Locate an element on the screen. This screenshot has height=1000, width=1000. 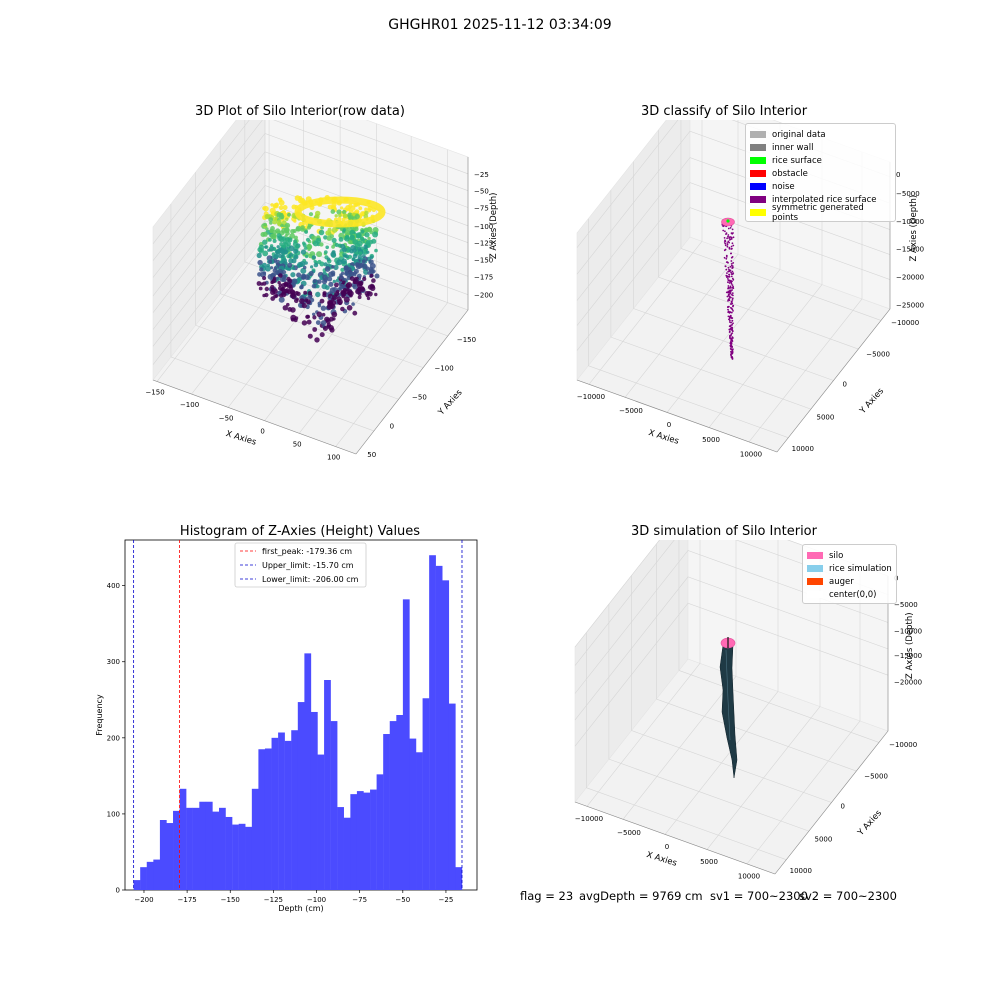
panel-title-simulation: 3D simulation of Silo Interior is located at coordinates (724, 531).